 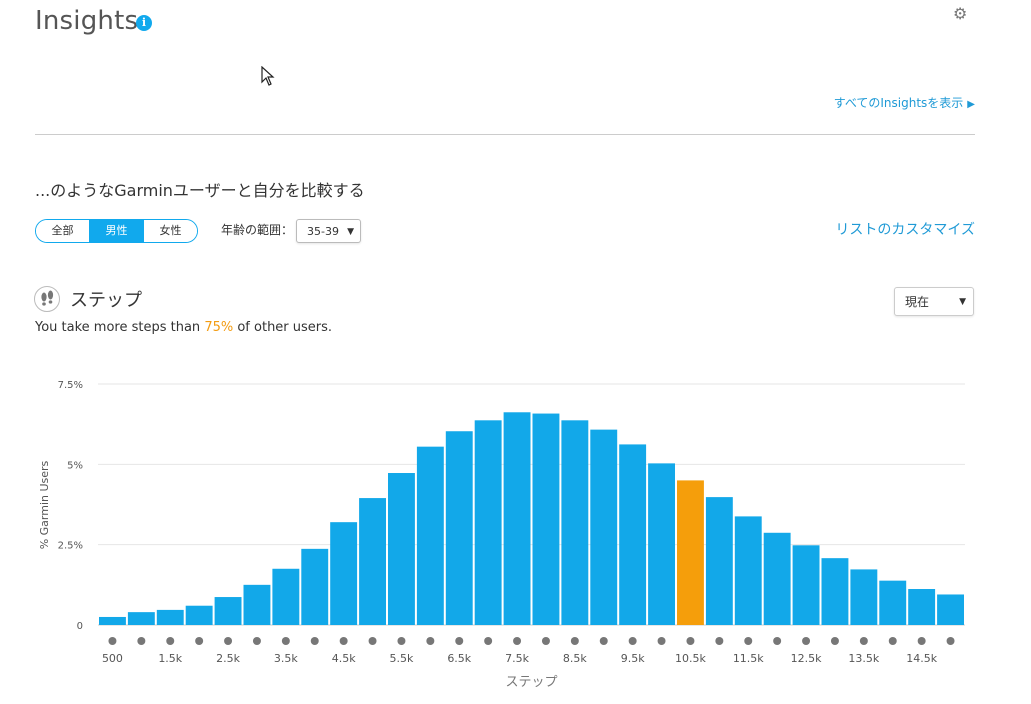 I want to click on summary-percent: 75%, so click(x=219, y=327).